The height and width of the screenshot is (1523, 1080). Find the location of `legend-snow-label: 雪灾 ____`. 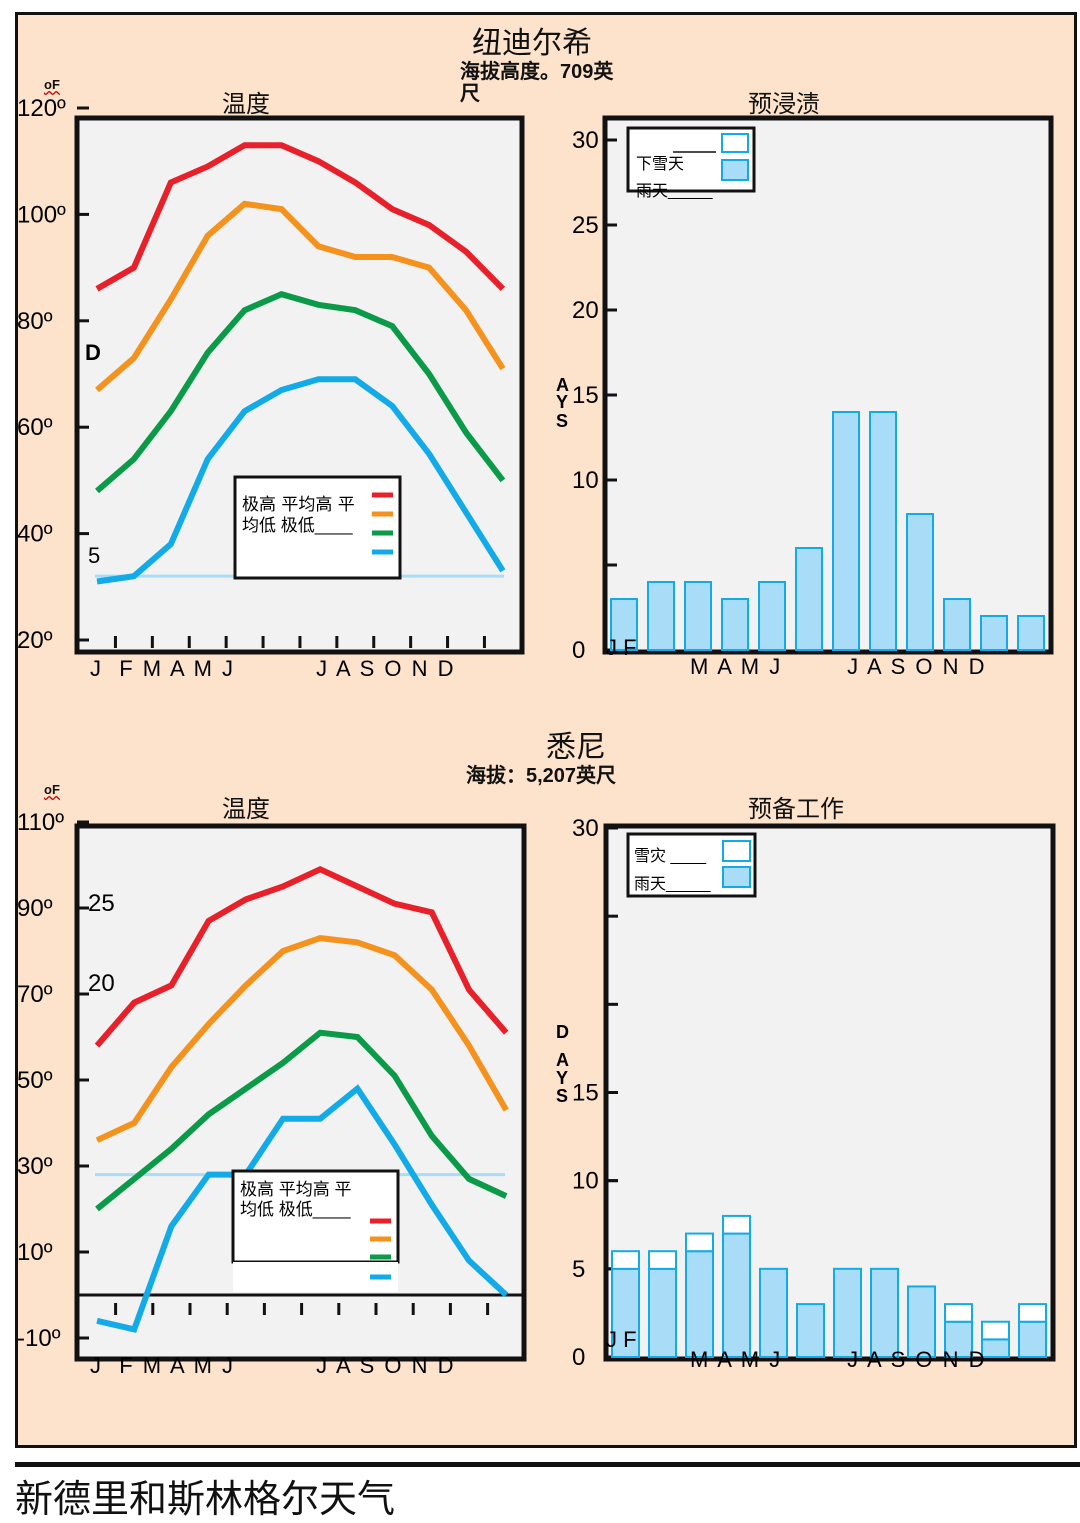

legend-snow-label: 雪灾 ____ is located at coordinates (670, 856).